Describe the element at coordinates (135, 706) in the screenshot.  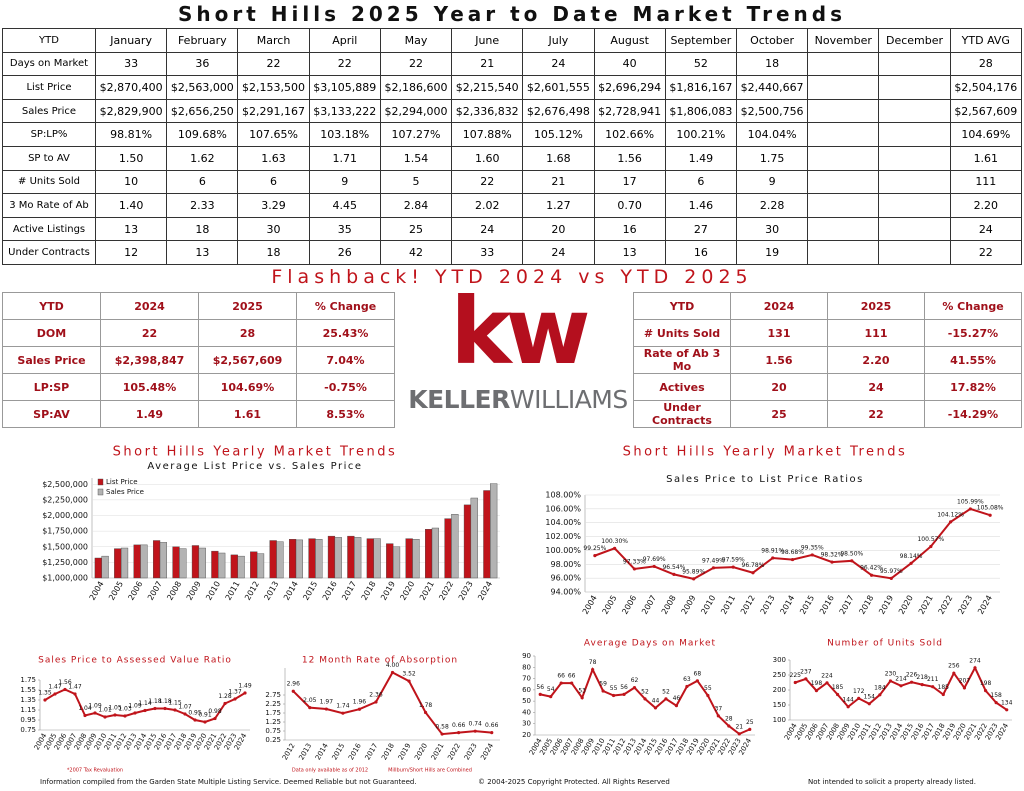
I see `value-label: 1.09` at that location.